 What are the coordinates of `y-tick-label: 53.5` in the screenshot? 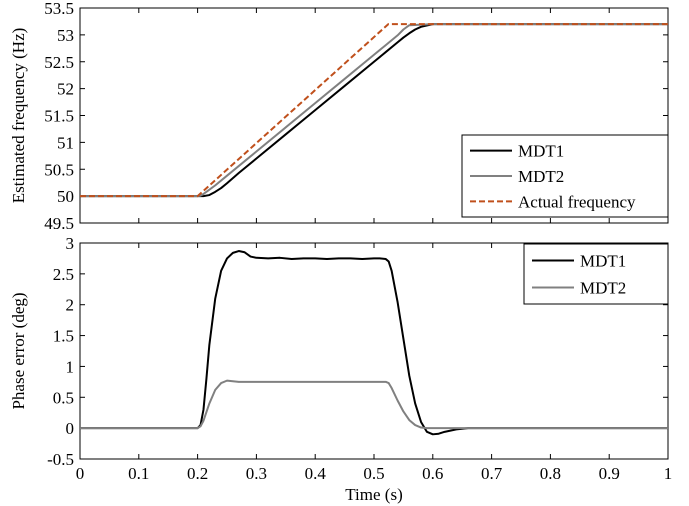 It's located at (59, 9).